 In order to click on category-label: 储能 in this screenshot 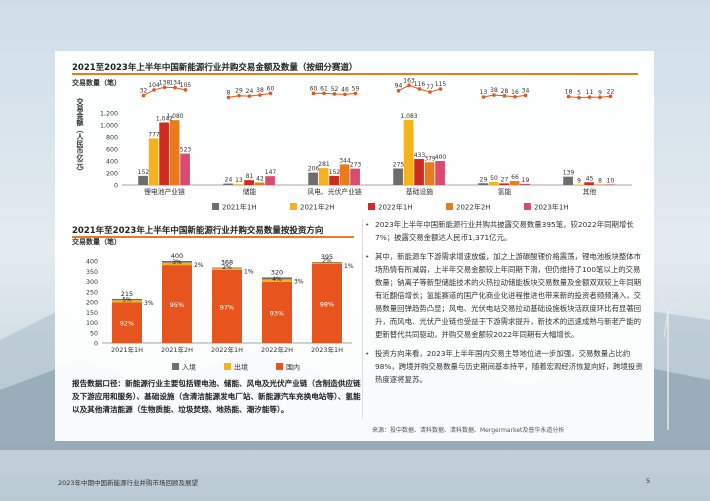, I will do `click(250, 191)`.